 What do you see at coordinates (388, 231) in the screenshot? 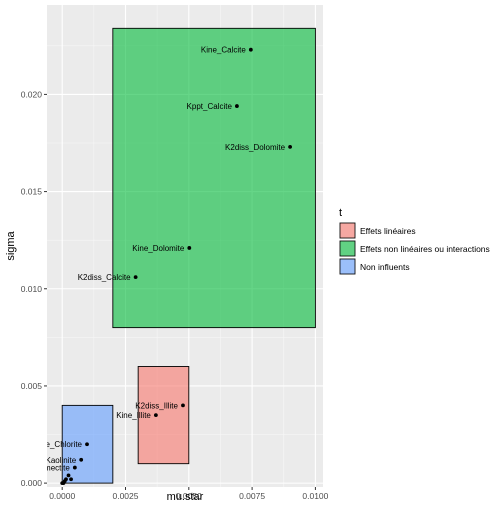
I see `legend-label: Effets linéaires` at bounding box center [388, 231].